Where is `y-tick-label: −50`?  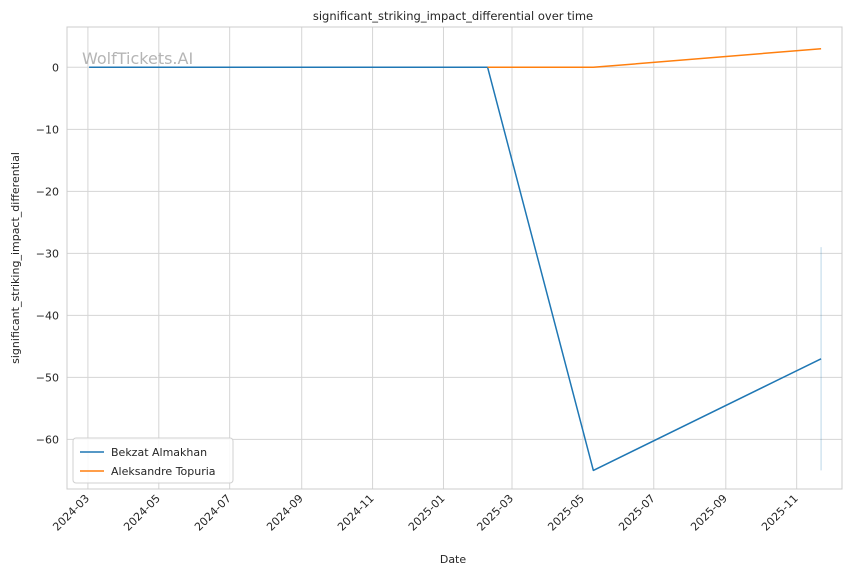
y-tick-label: −50 is located at coordinates (47, 377).